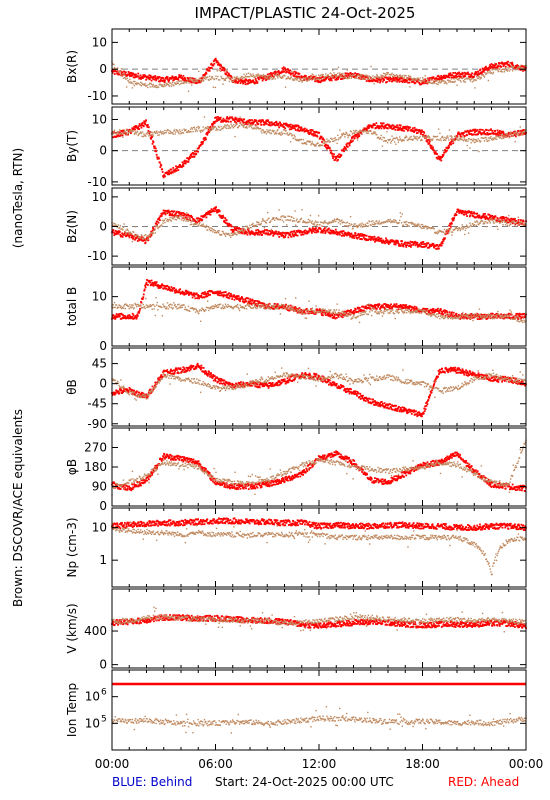 This screenshot has width=550, height=800. What do you see at coordinates (162, 284) in the screenshot?
I see `bt-point` at bounding box center [162, 284].